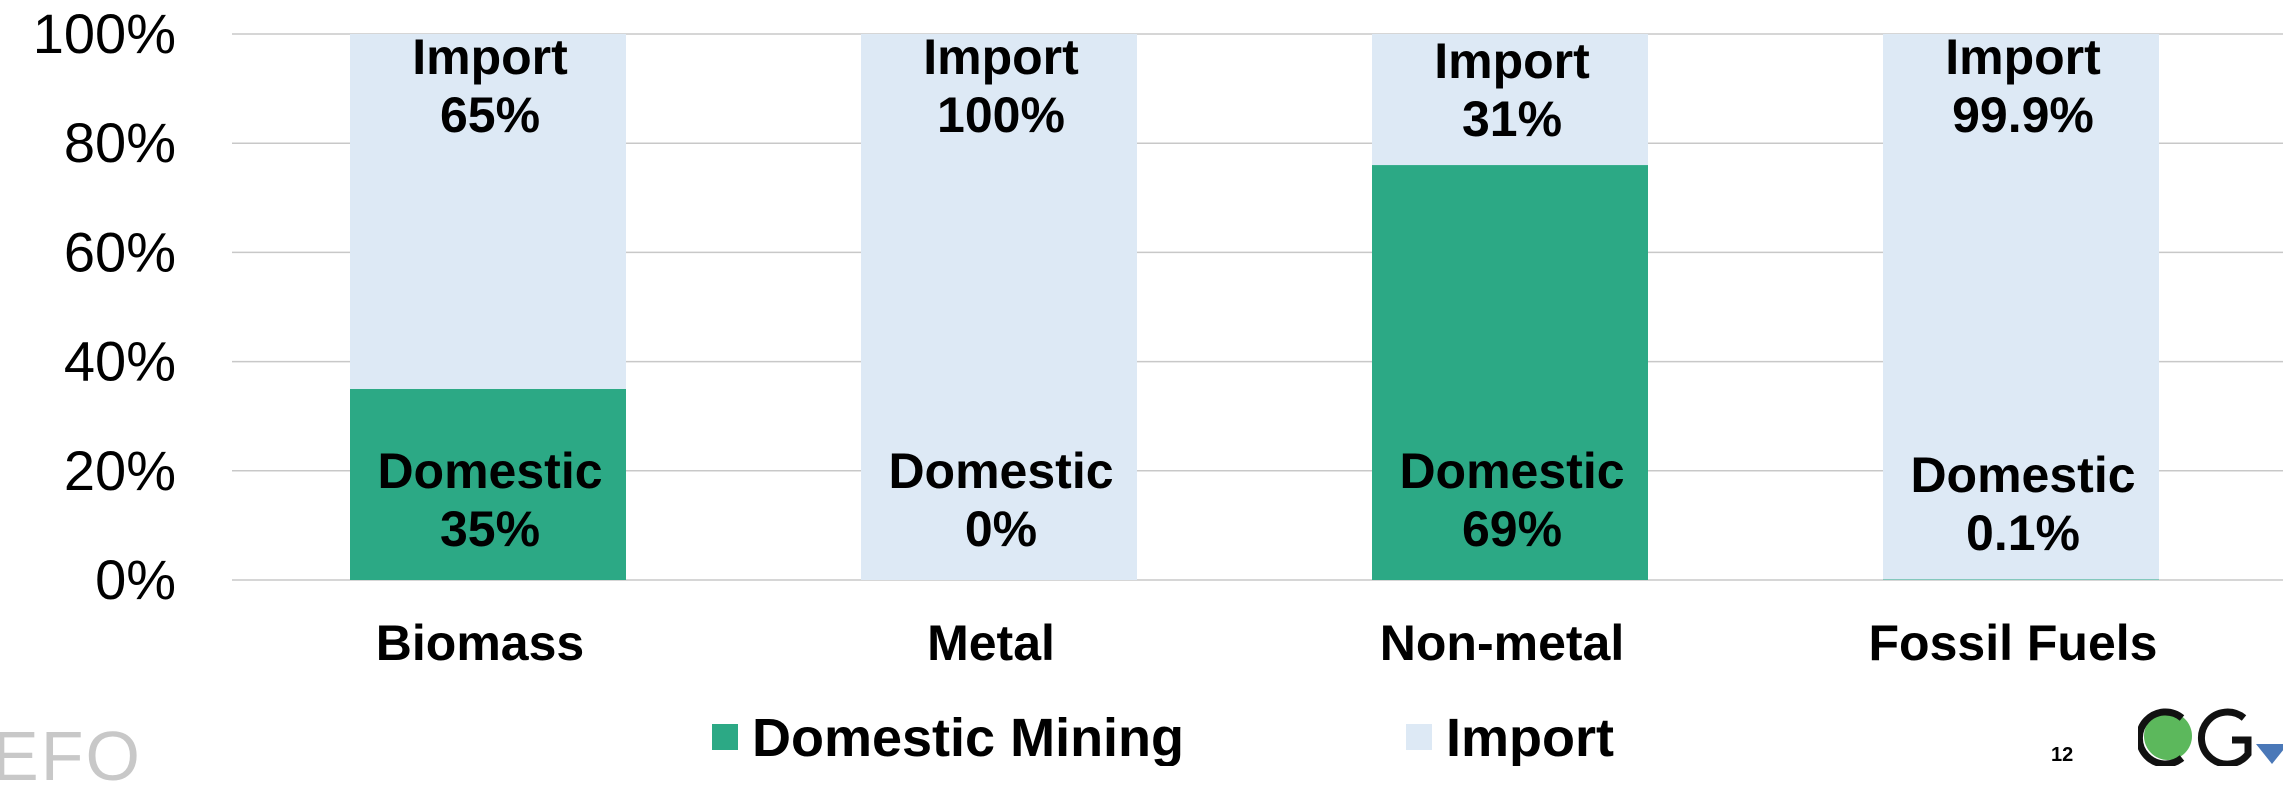  I want to click on x-category-label: Fossil Fuels, so click(2013, 643).